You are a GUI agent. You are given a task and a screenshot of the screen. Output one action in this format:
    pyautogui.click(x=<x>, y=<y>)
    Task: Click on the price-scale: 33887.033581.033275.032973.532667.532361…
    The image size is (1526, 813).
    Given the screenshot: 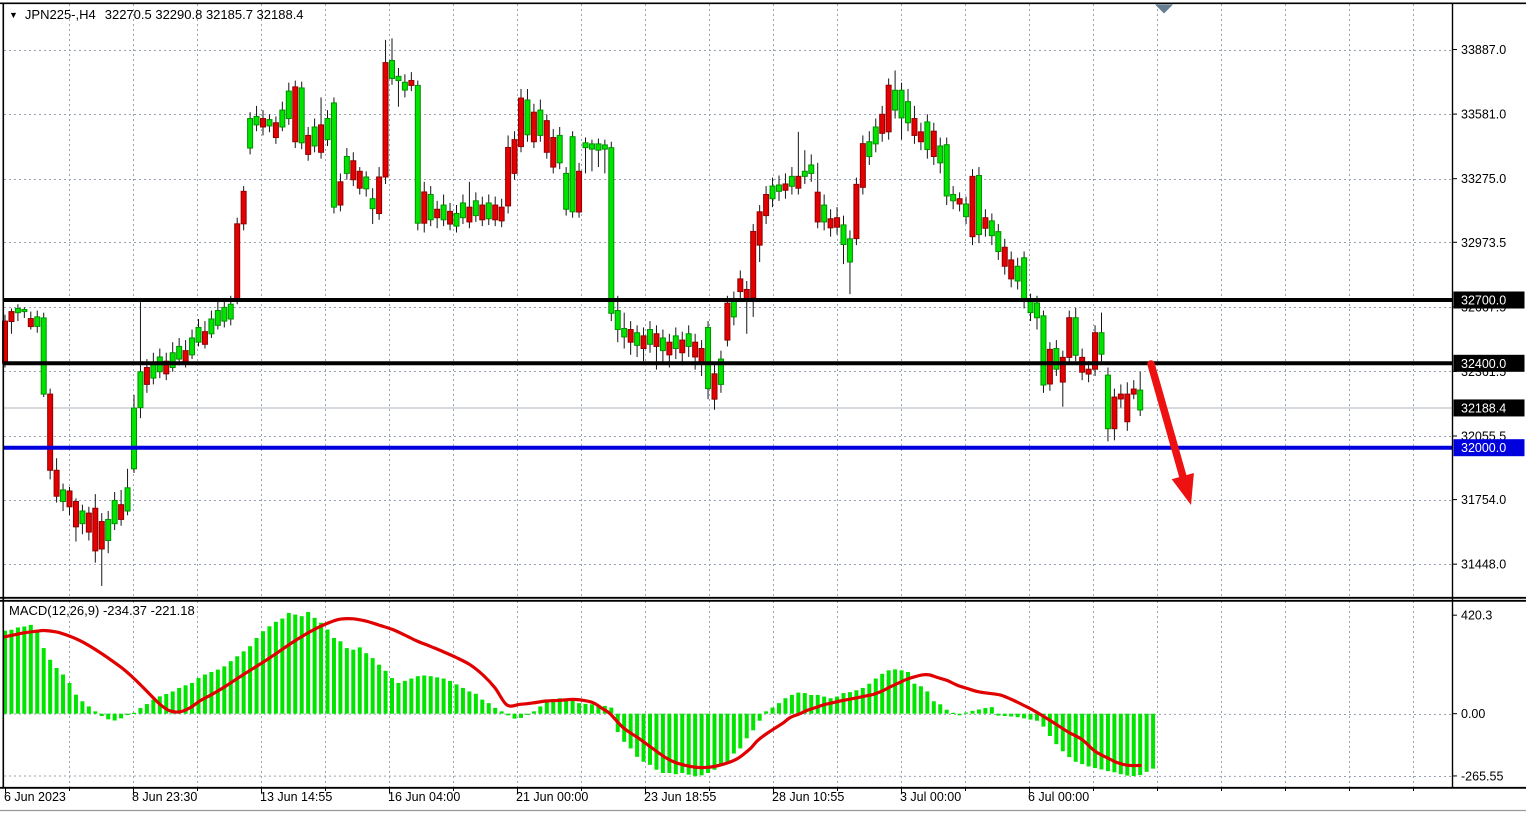 What is the action you would take?
    pyautogui.click(x=1488, y=413)
    